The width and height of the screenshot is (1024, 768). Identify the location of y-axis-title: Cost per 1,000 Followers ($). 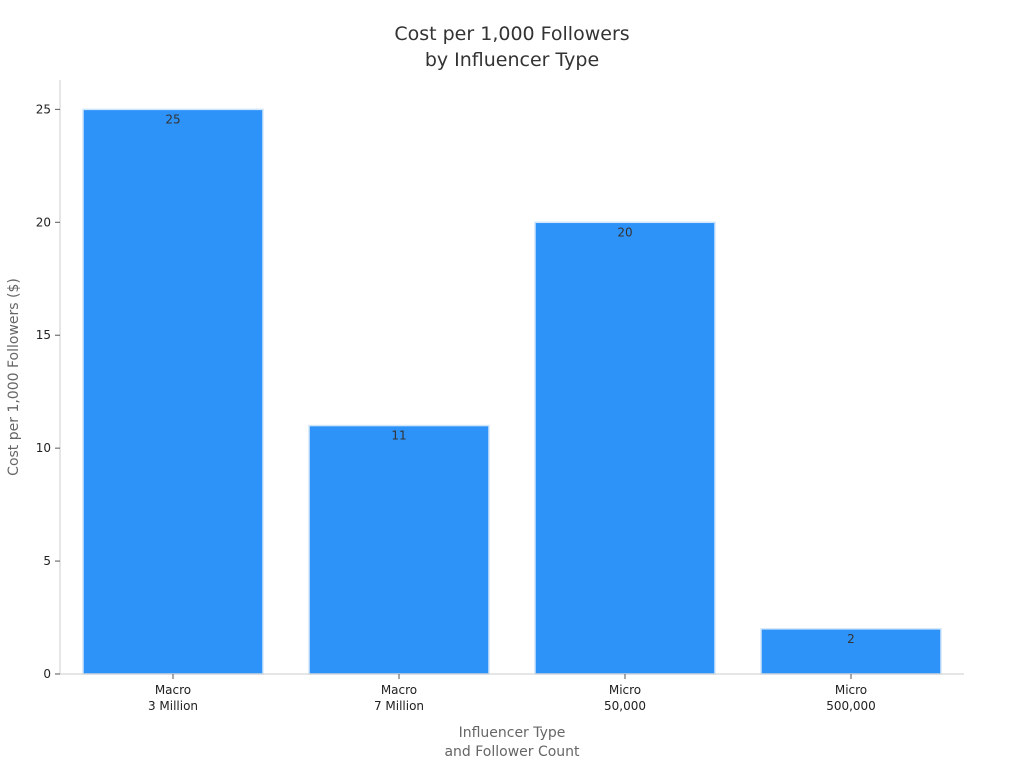
(14, 377).